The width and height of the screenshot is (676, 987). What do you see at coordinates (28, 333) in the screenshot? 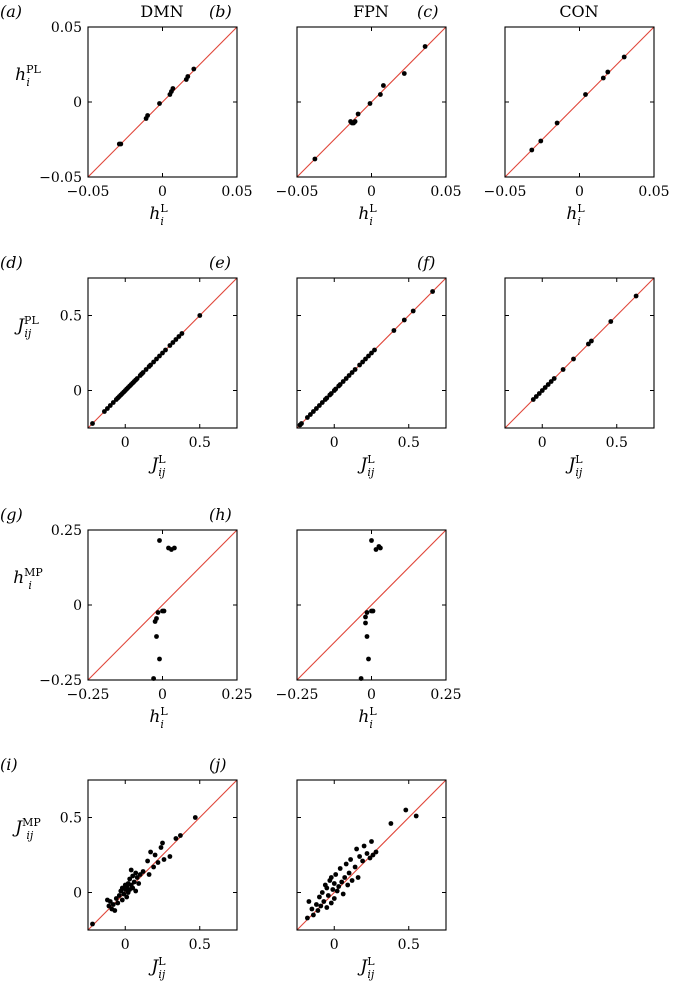
I see `y-axis-label-subscript: ij` at bounding box center [28, 333].